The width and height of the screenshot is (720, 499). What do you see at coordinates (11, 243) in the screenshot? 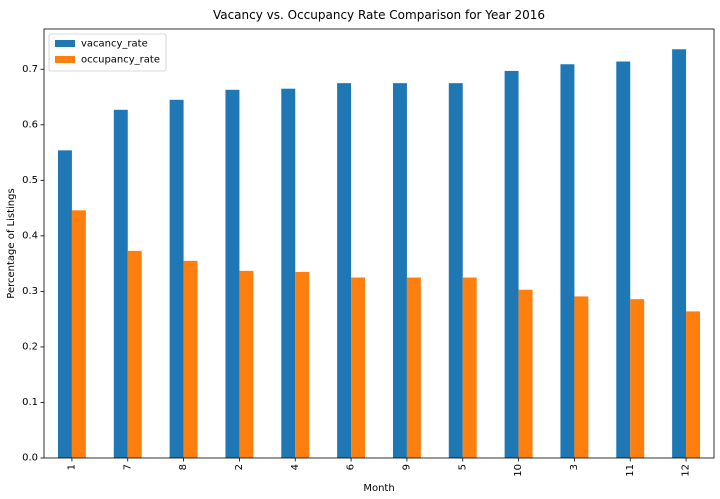
I see `y-axis-label: Percentage of Listings` at bounding box center [11, 243].